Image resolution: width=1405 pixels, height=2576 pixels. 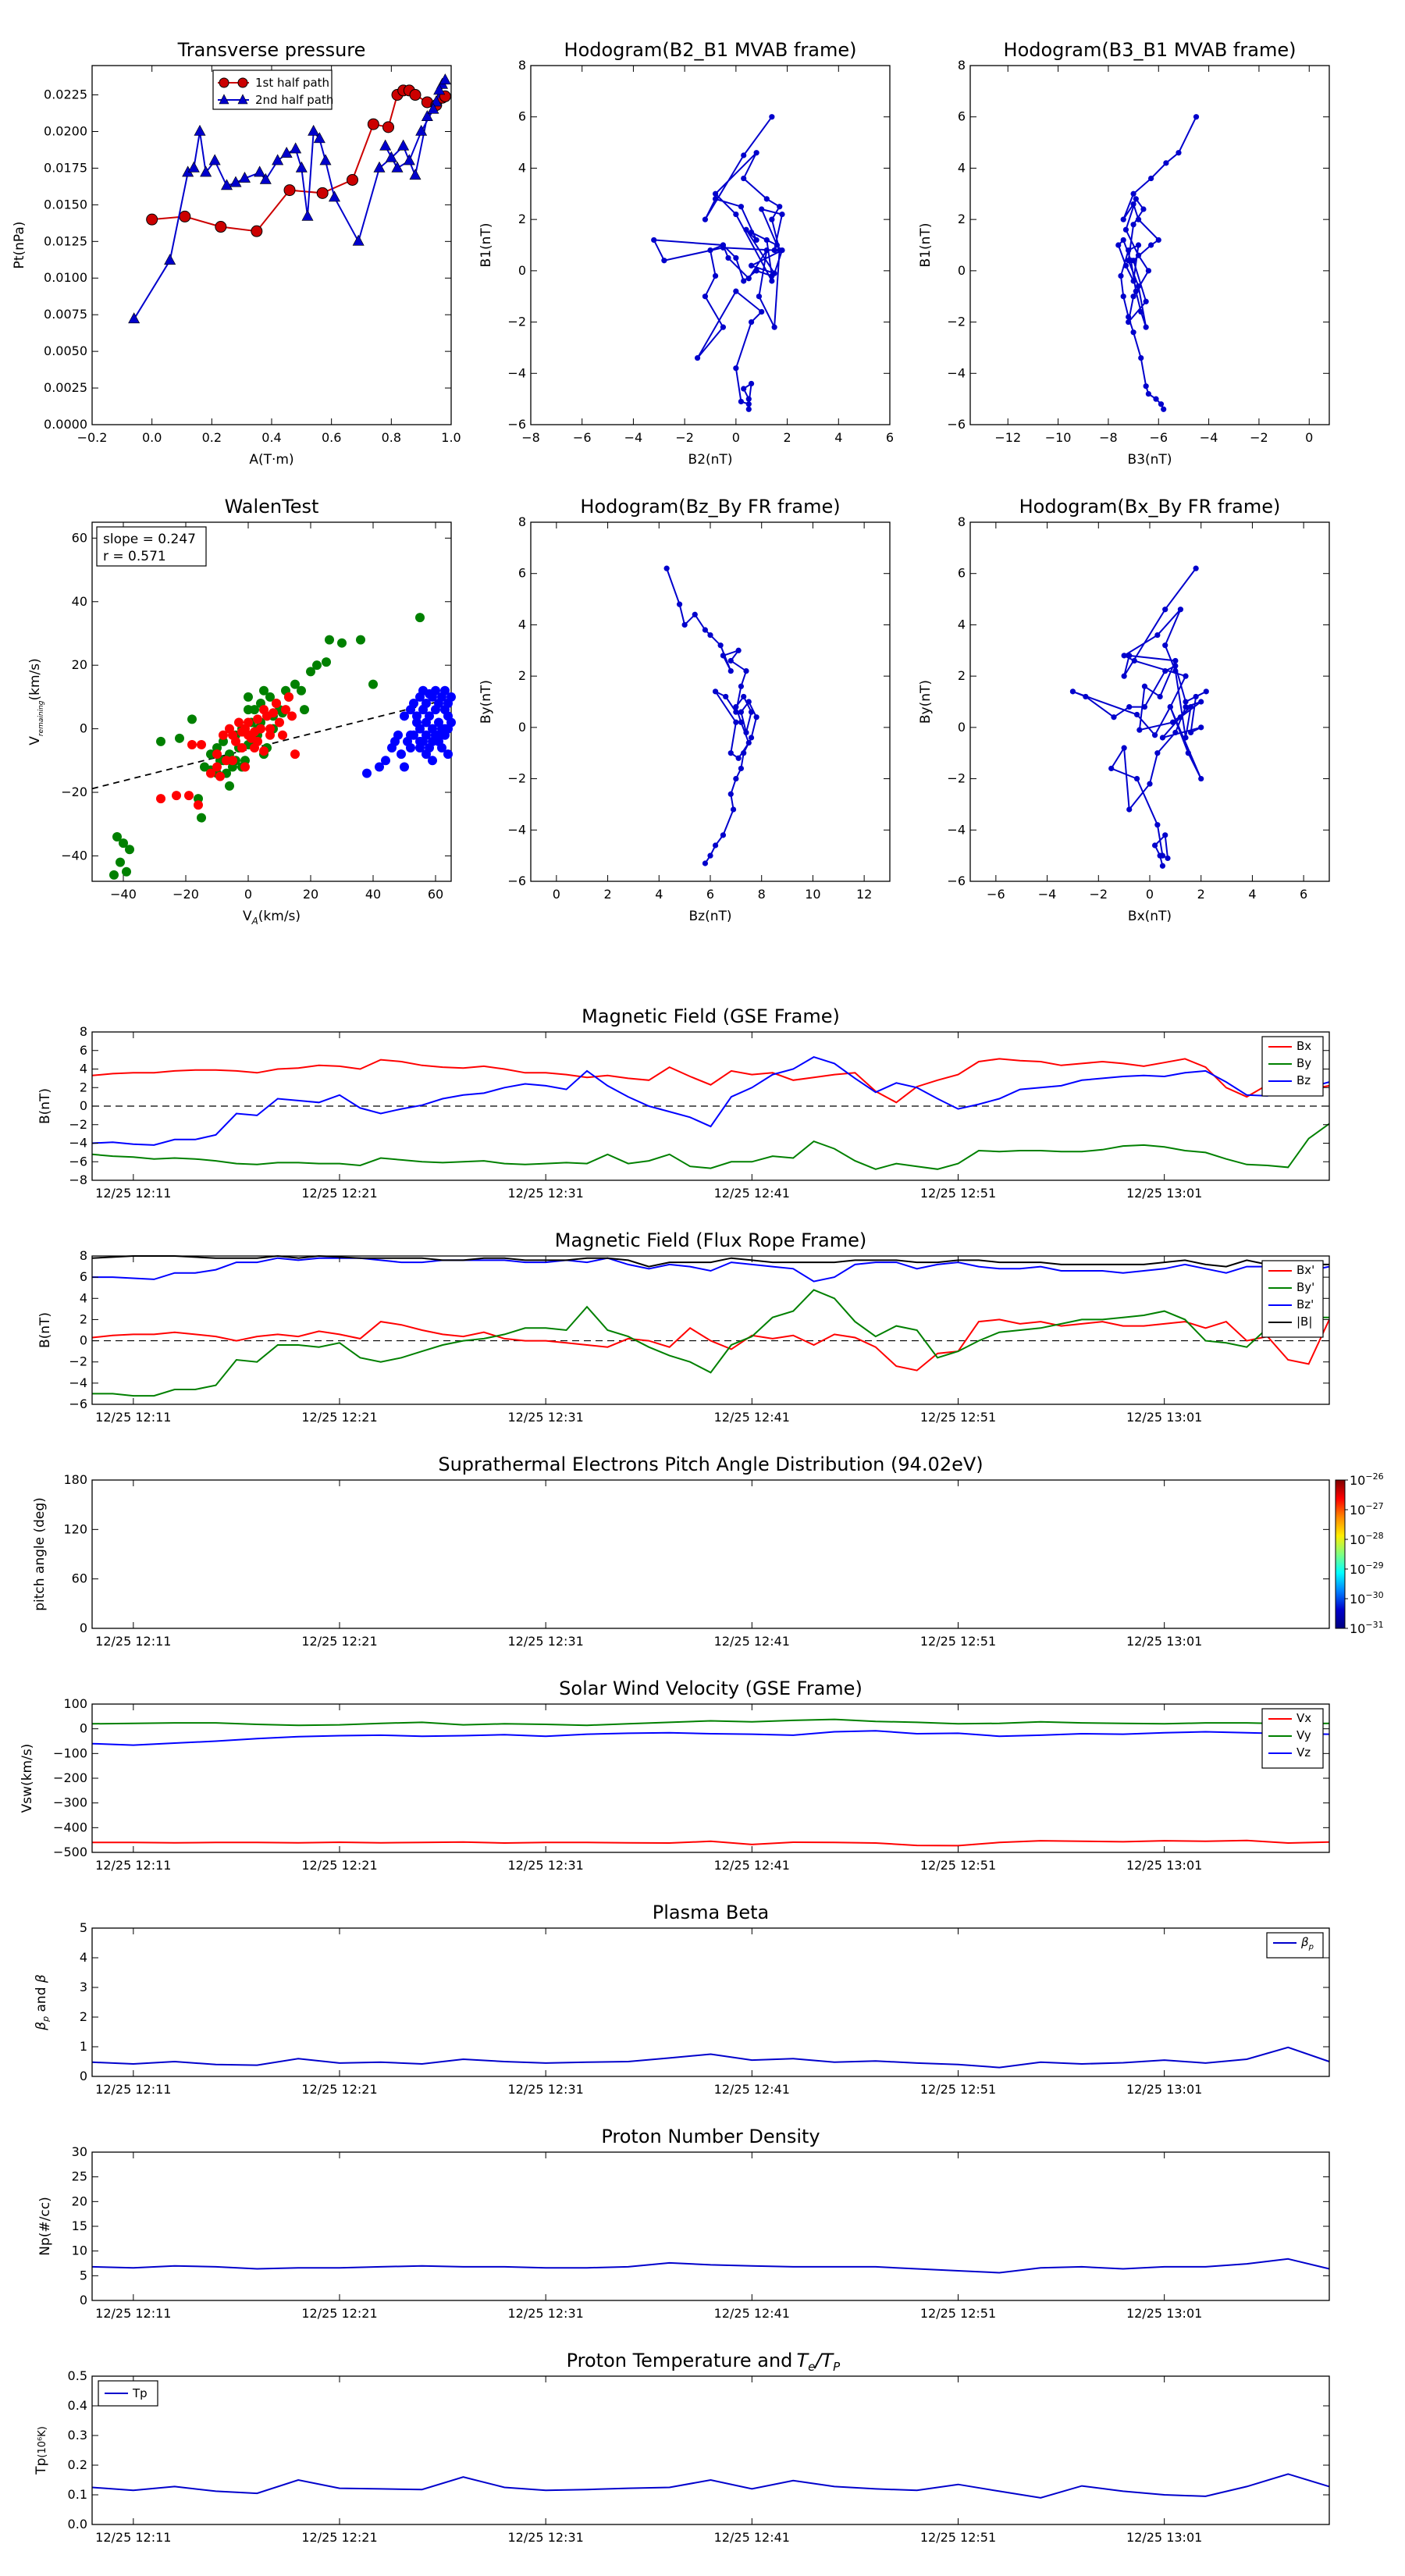 What do you see at coordinates (1304, 1322) in the screenshot?
I see `mag_fr-legend-label: |B|` at bounding box center [1304, 1322].